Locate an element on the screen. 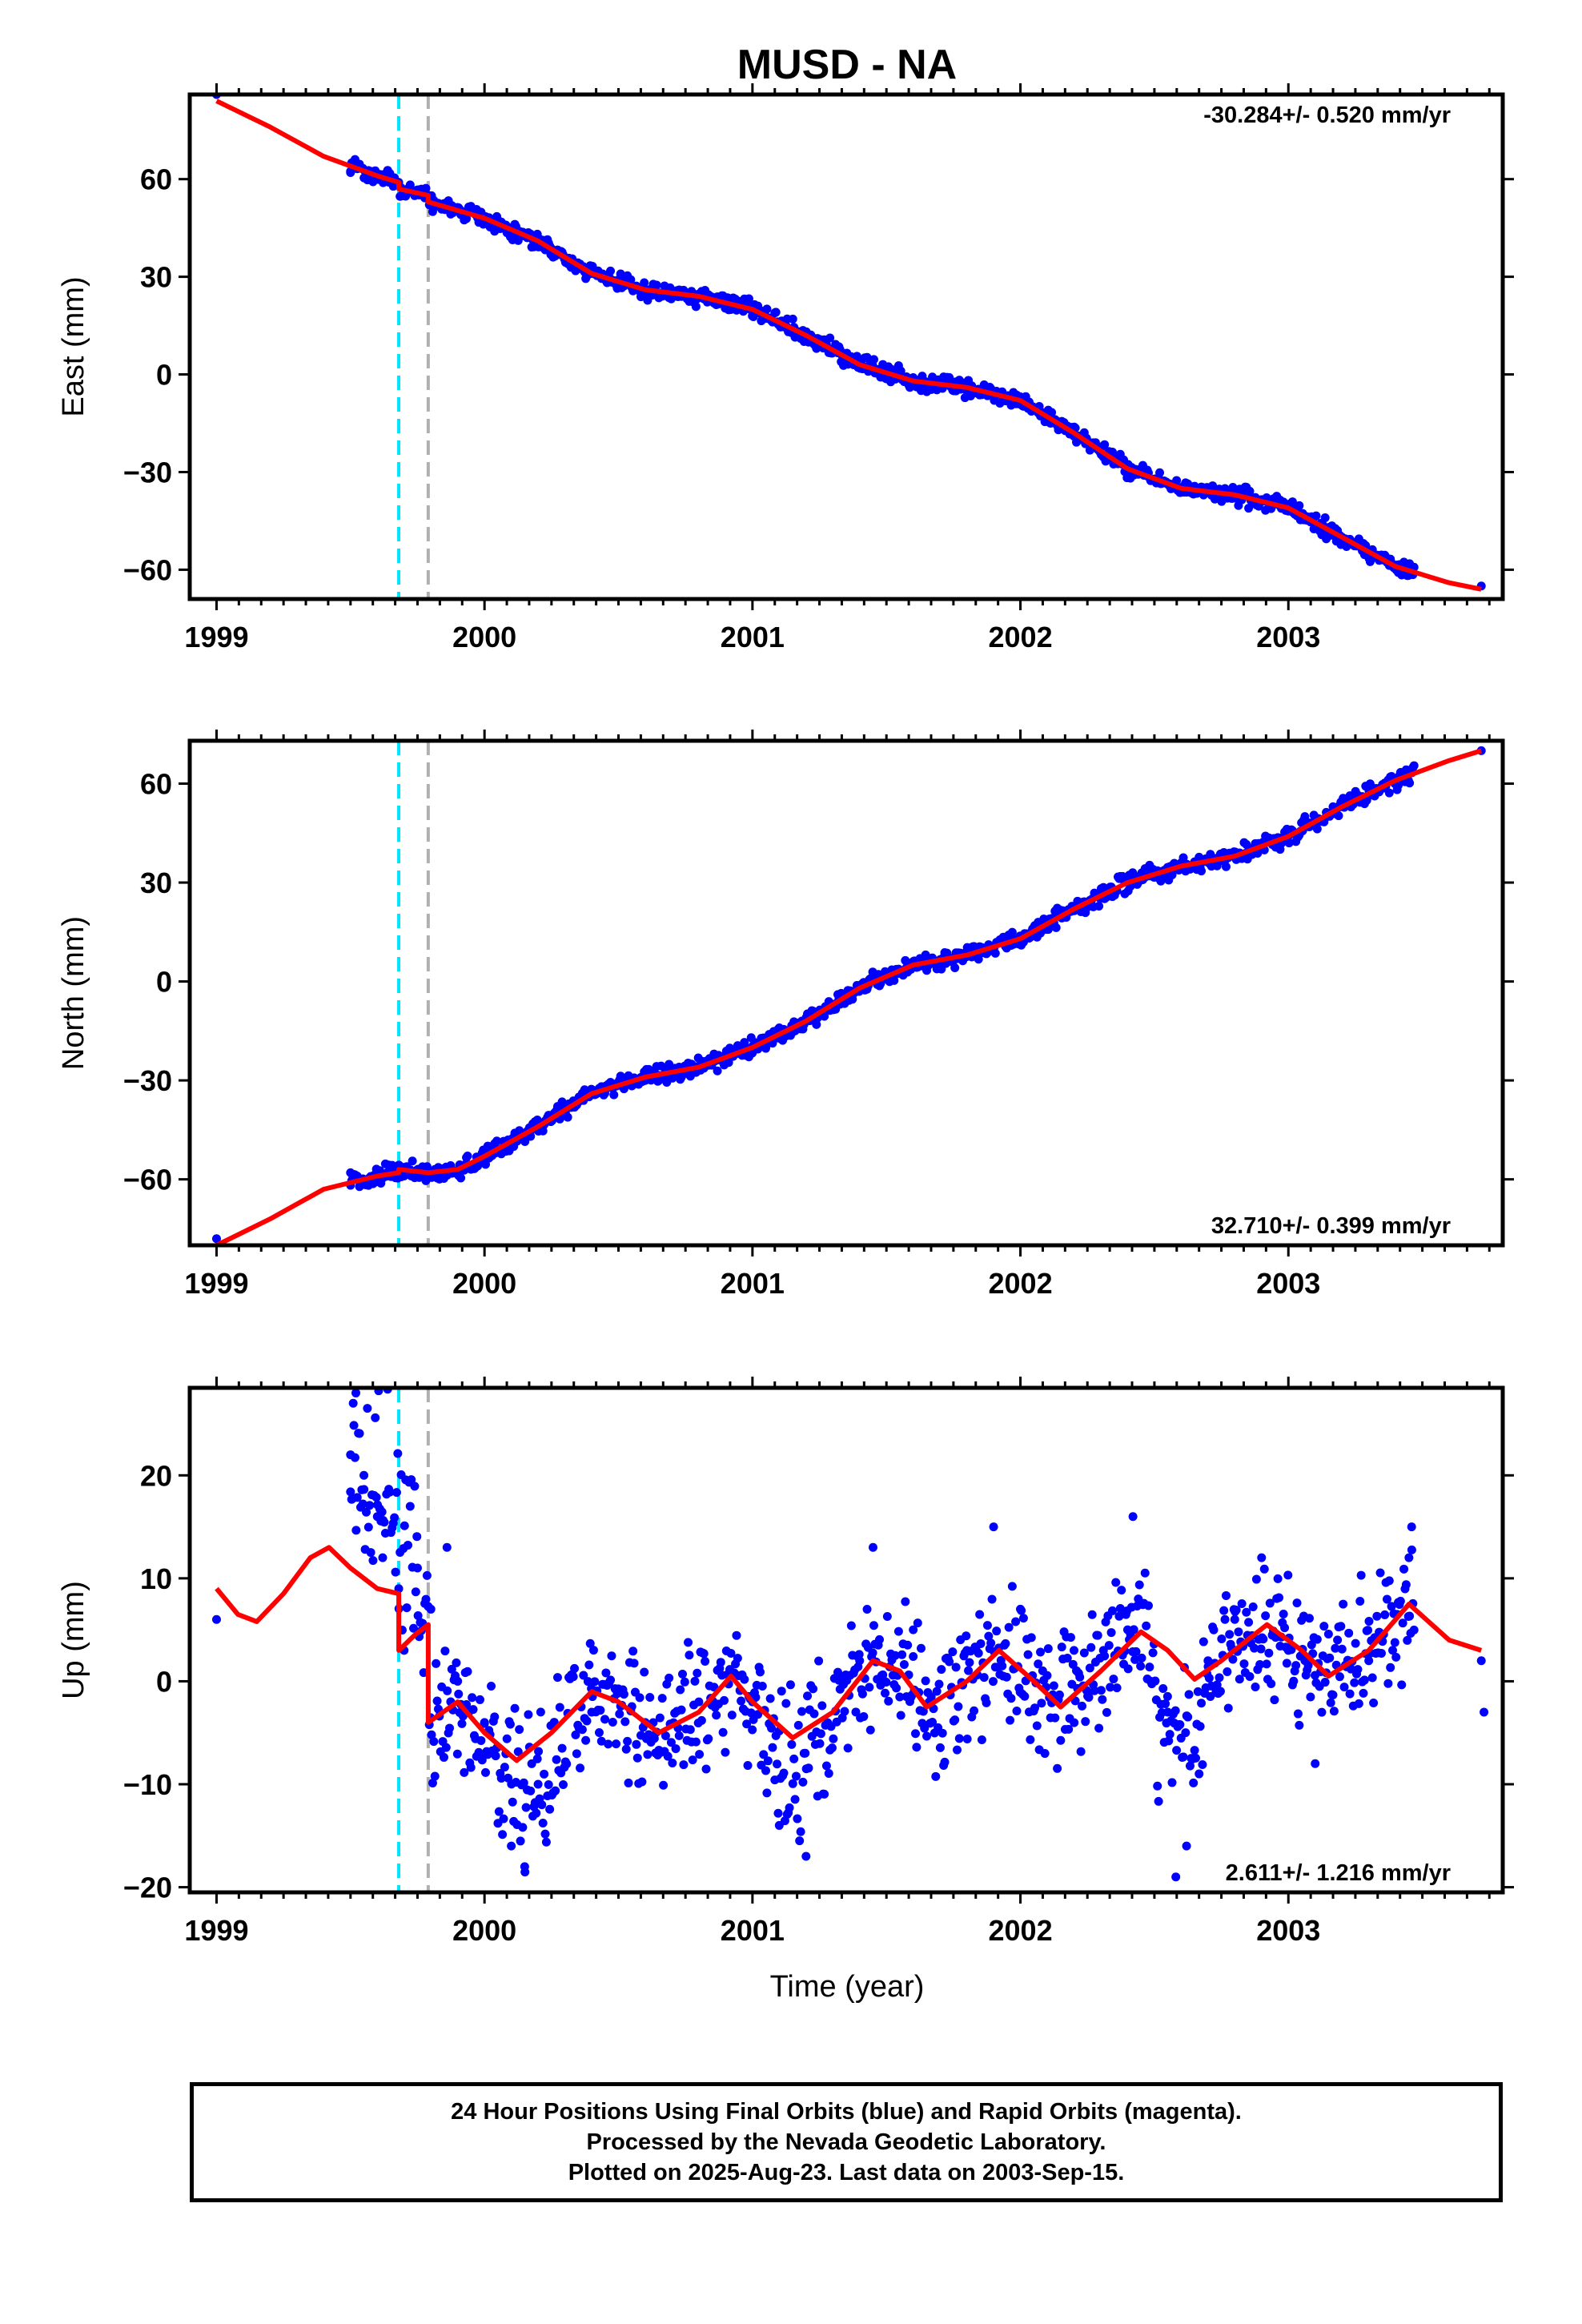 Image resolution: width=1582 pixels, height=2324 pixels. x-axis-label: Time (year) is located at coordinates (847, 1987).